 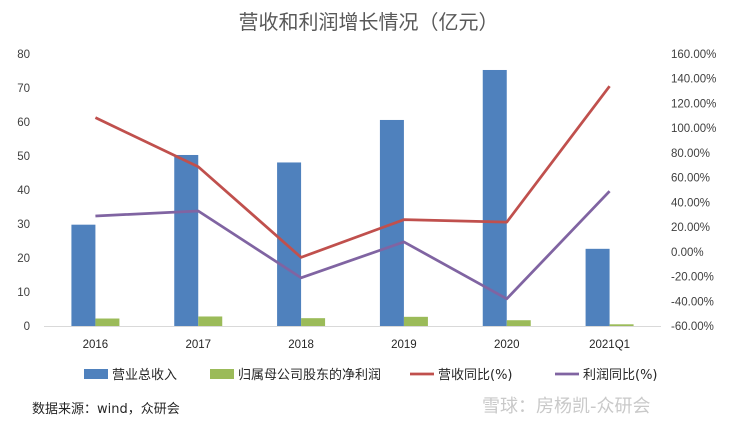 I want to click on right-tick-label: 100.00%, so click(x=693, y=129).